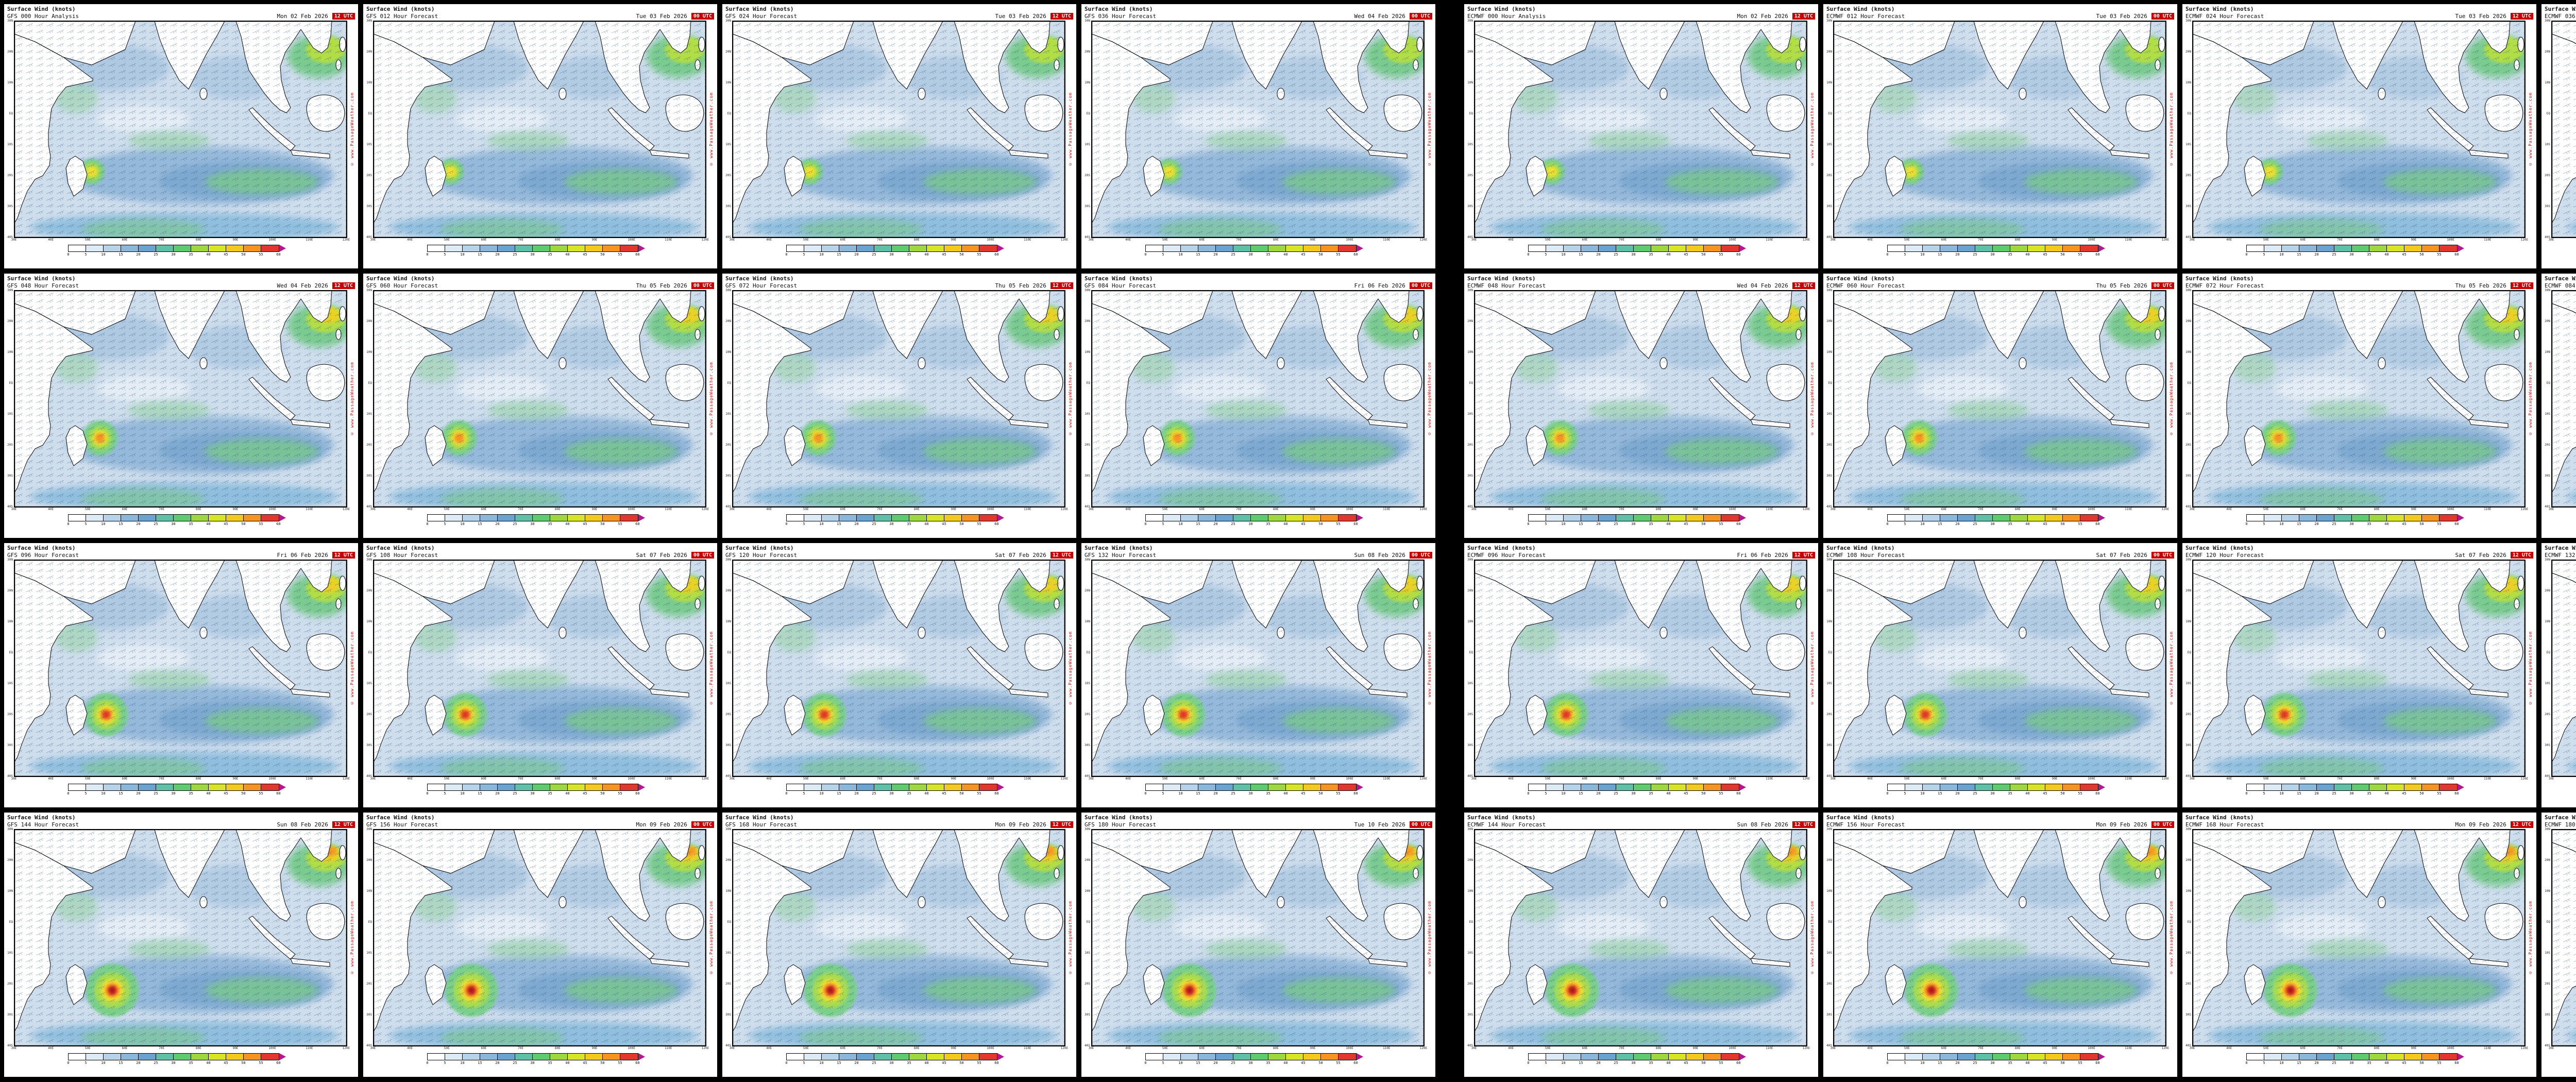  Describe the element at coordinates (2351, 793) in the screenshot. I see `colorbar-tick: 30` at that location.